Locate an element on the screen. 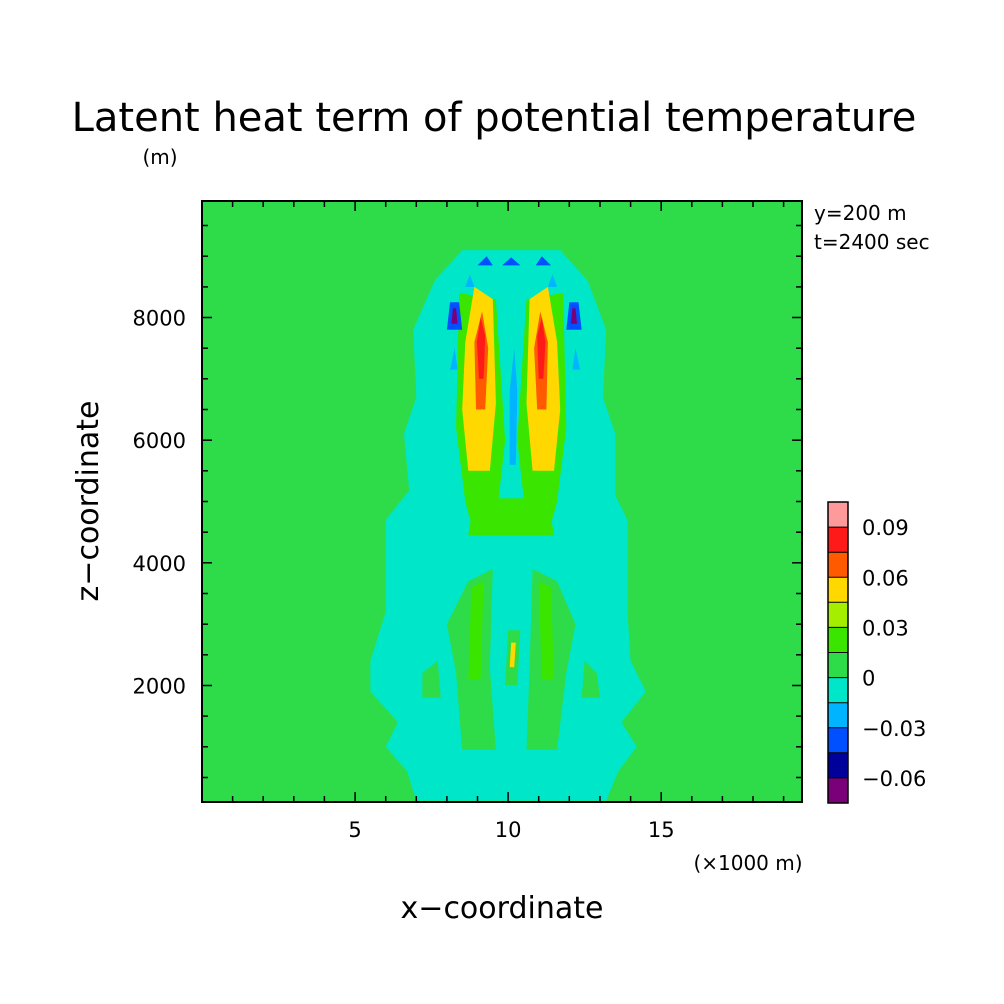 Image resolution: width=1004 pixels, height=1004 pixels. x-axis-unit: (×1000 m) is located at coordinates (747, 863).